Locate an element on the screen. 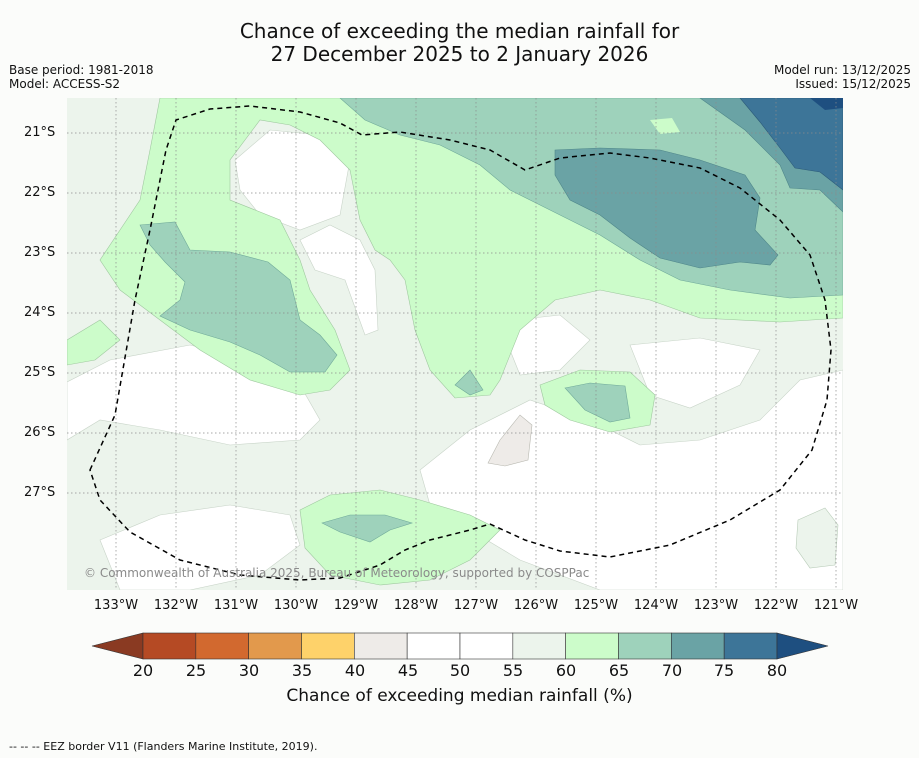 Image resolution: width=919 pixels, height=758 pixels. band-50-55-west is located at coordinates (339, 280).